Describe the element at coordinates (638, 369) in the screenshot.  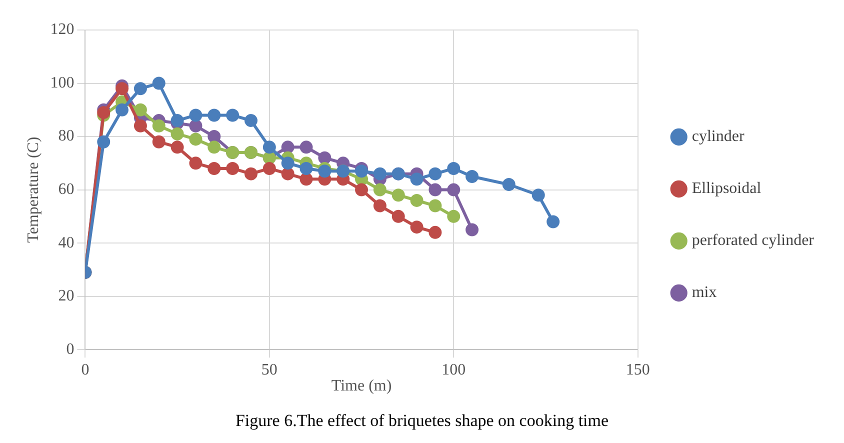
I see `x-tick-label: 150` at that location.